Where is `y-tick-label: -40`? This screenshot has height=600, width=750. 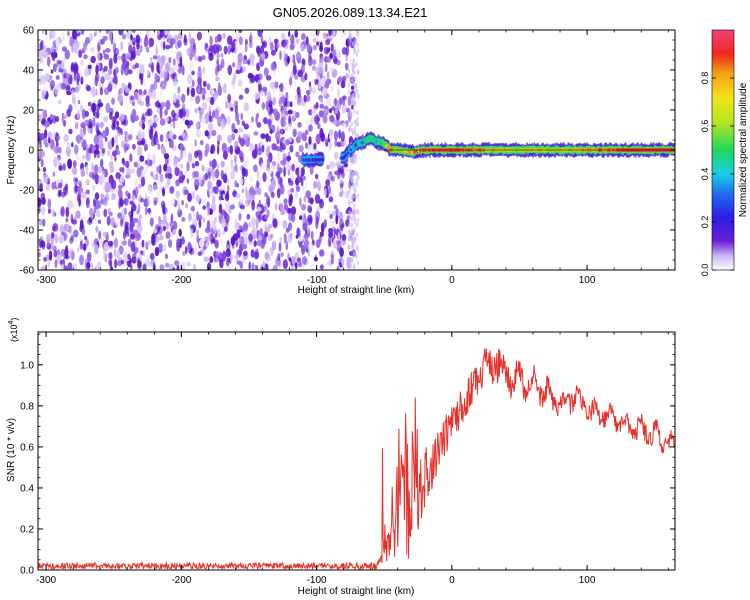
y-tick-label: -40 is located at coordinates (27, 231).